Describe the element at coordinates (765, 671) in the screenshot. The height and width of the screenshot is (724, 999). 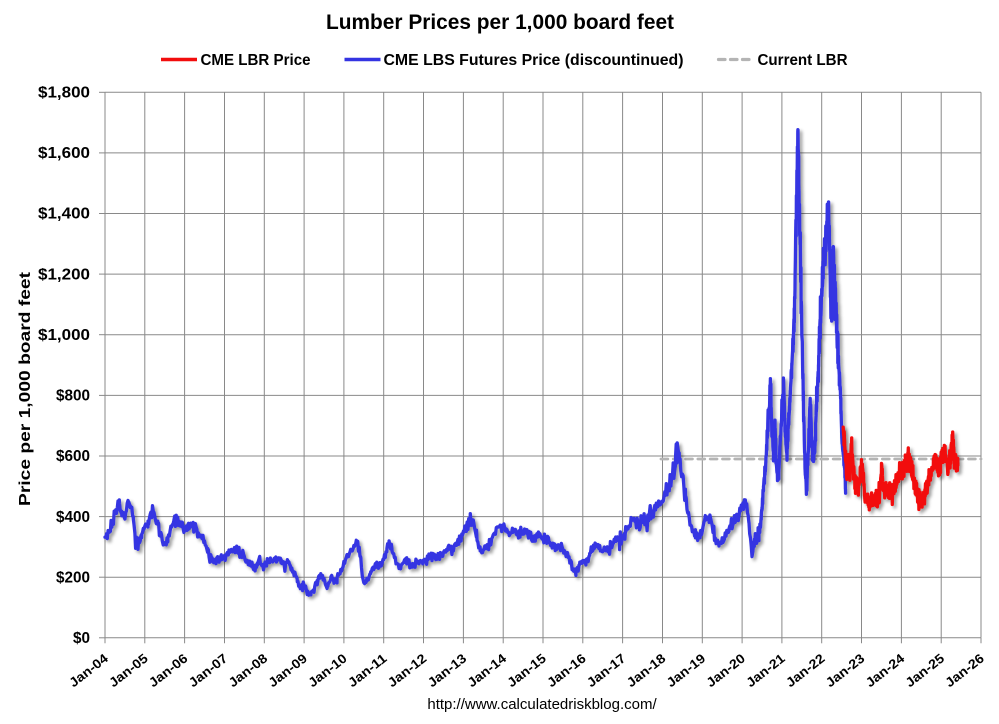
I see `svg-text: Jan-21` at that location.